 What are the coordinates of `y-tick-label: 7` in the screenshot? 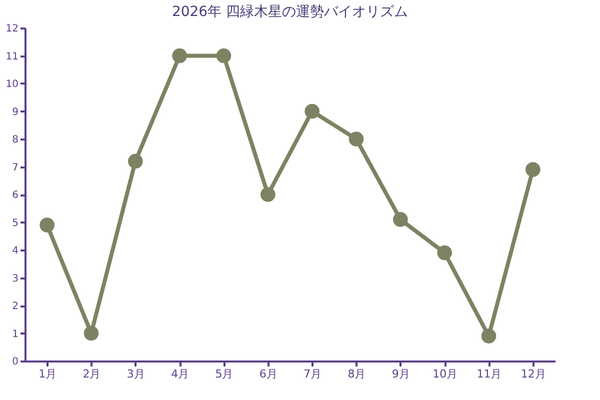 It's located at (15, 168).